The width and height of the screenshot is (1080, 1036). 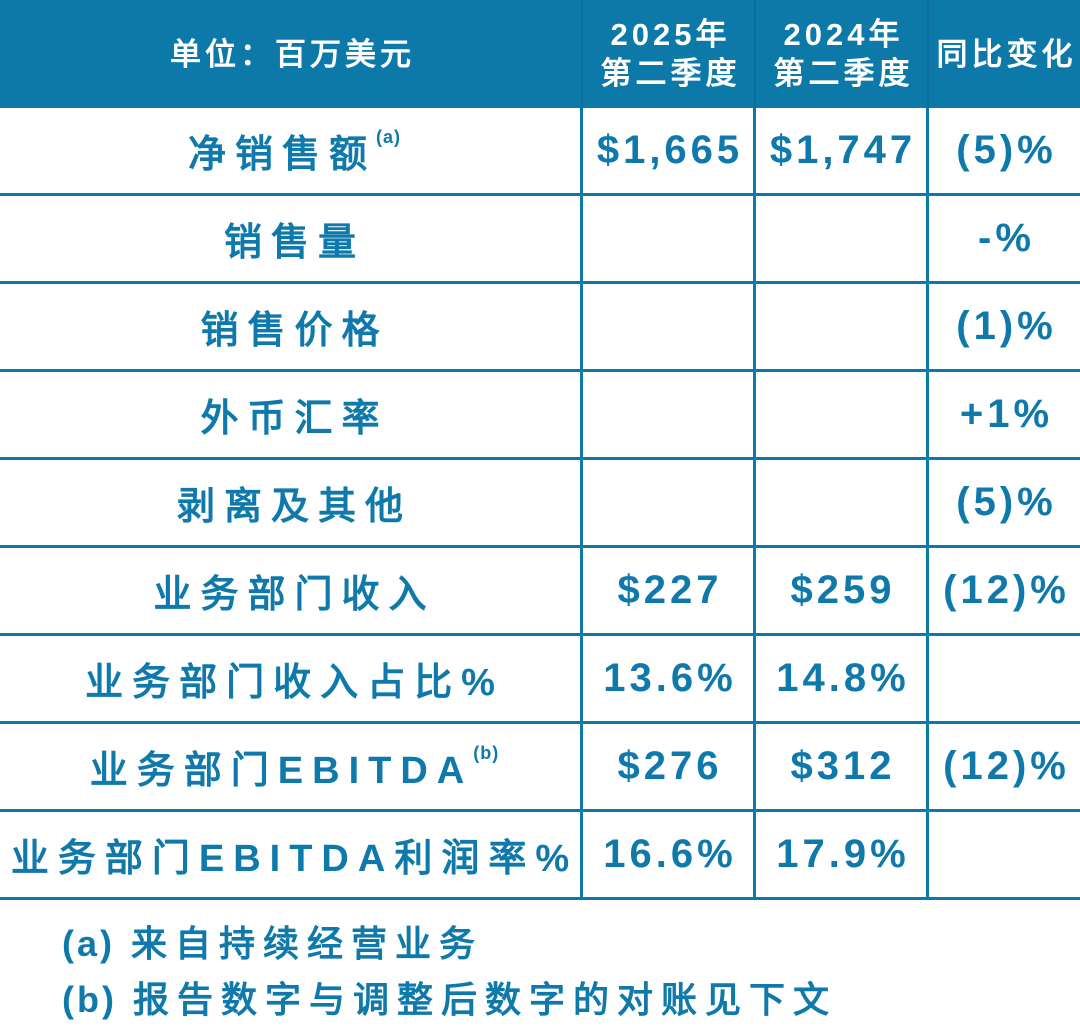 I want to click on row-label-cell: 业务部门收入占比%, so click(x=291, y=678).